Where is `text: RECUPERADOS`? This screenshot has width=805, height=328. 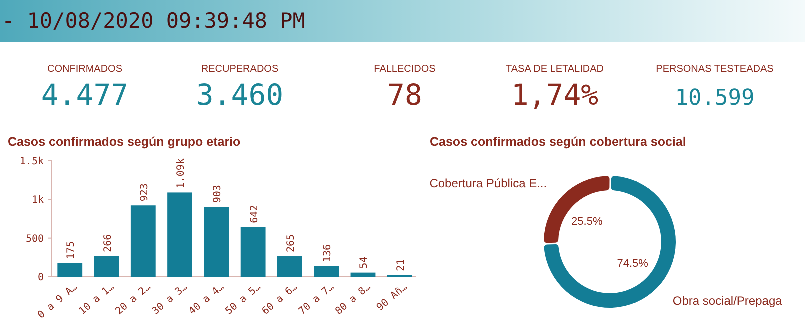
text: RECUPERADOS is located at coordinates (240, 69).